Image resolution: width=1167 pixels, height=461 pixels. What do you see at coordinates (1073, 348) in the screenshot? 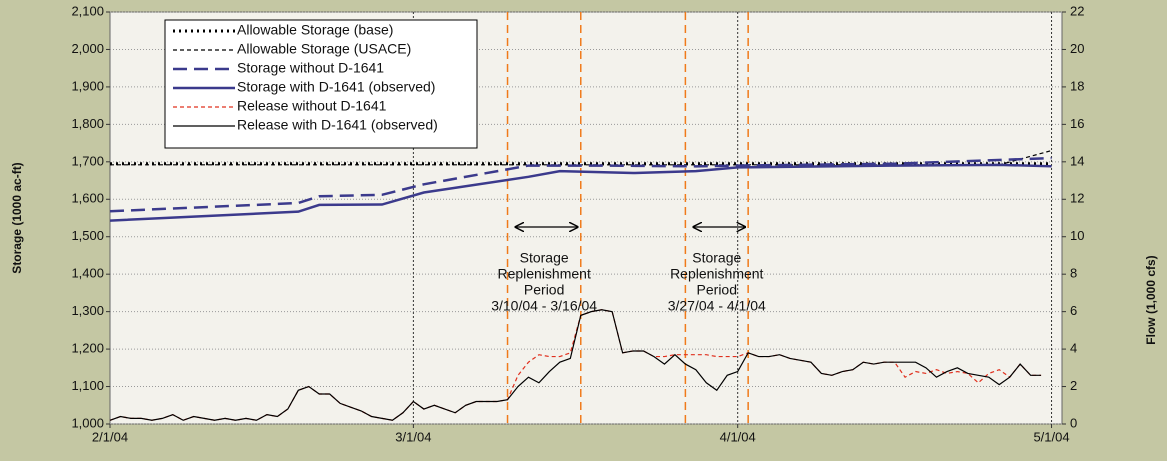
I see `y2-tick-label: 4` at bounding box center [1073, 348].